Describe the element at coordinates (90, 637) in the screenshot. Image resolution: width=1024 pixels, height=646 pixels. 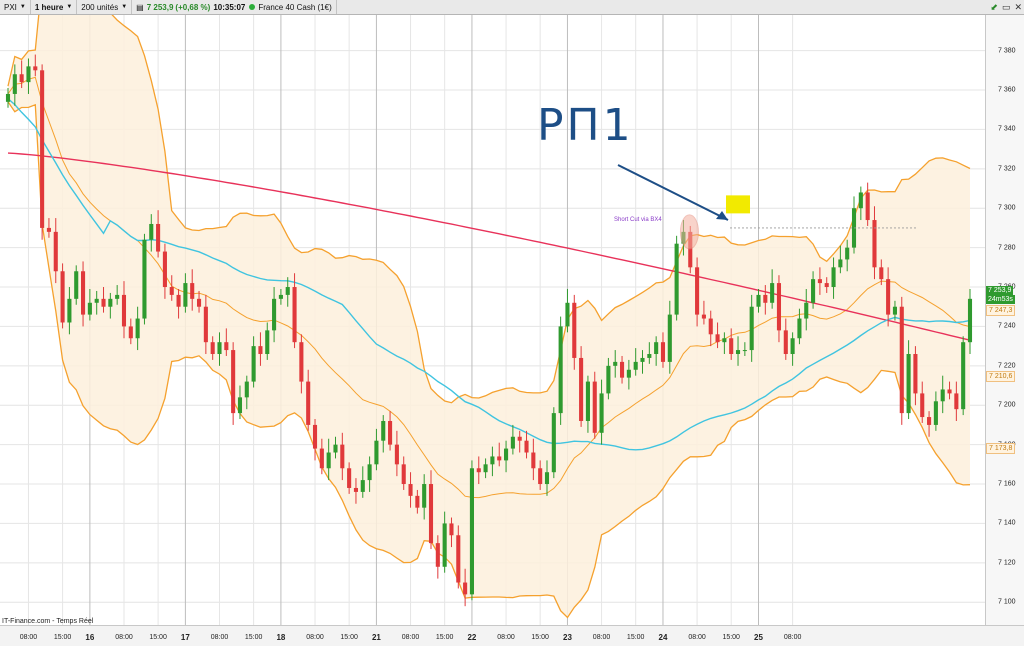
I see `x-tick-label: 16` at that location.